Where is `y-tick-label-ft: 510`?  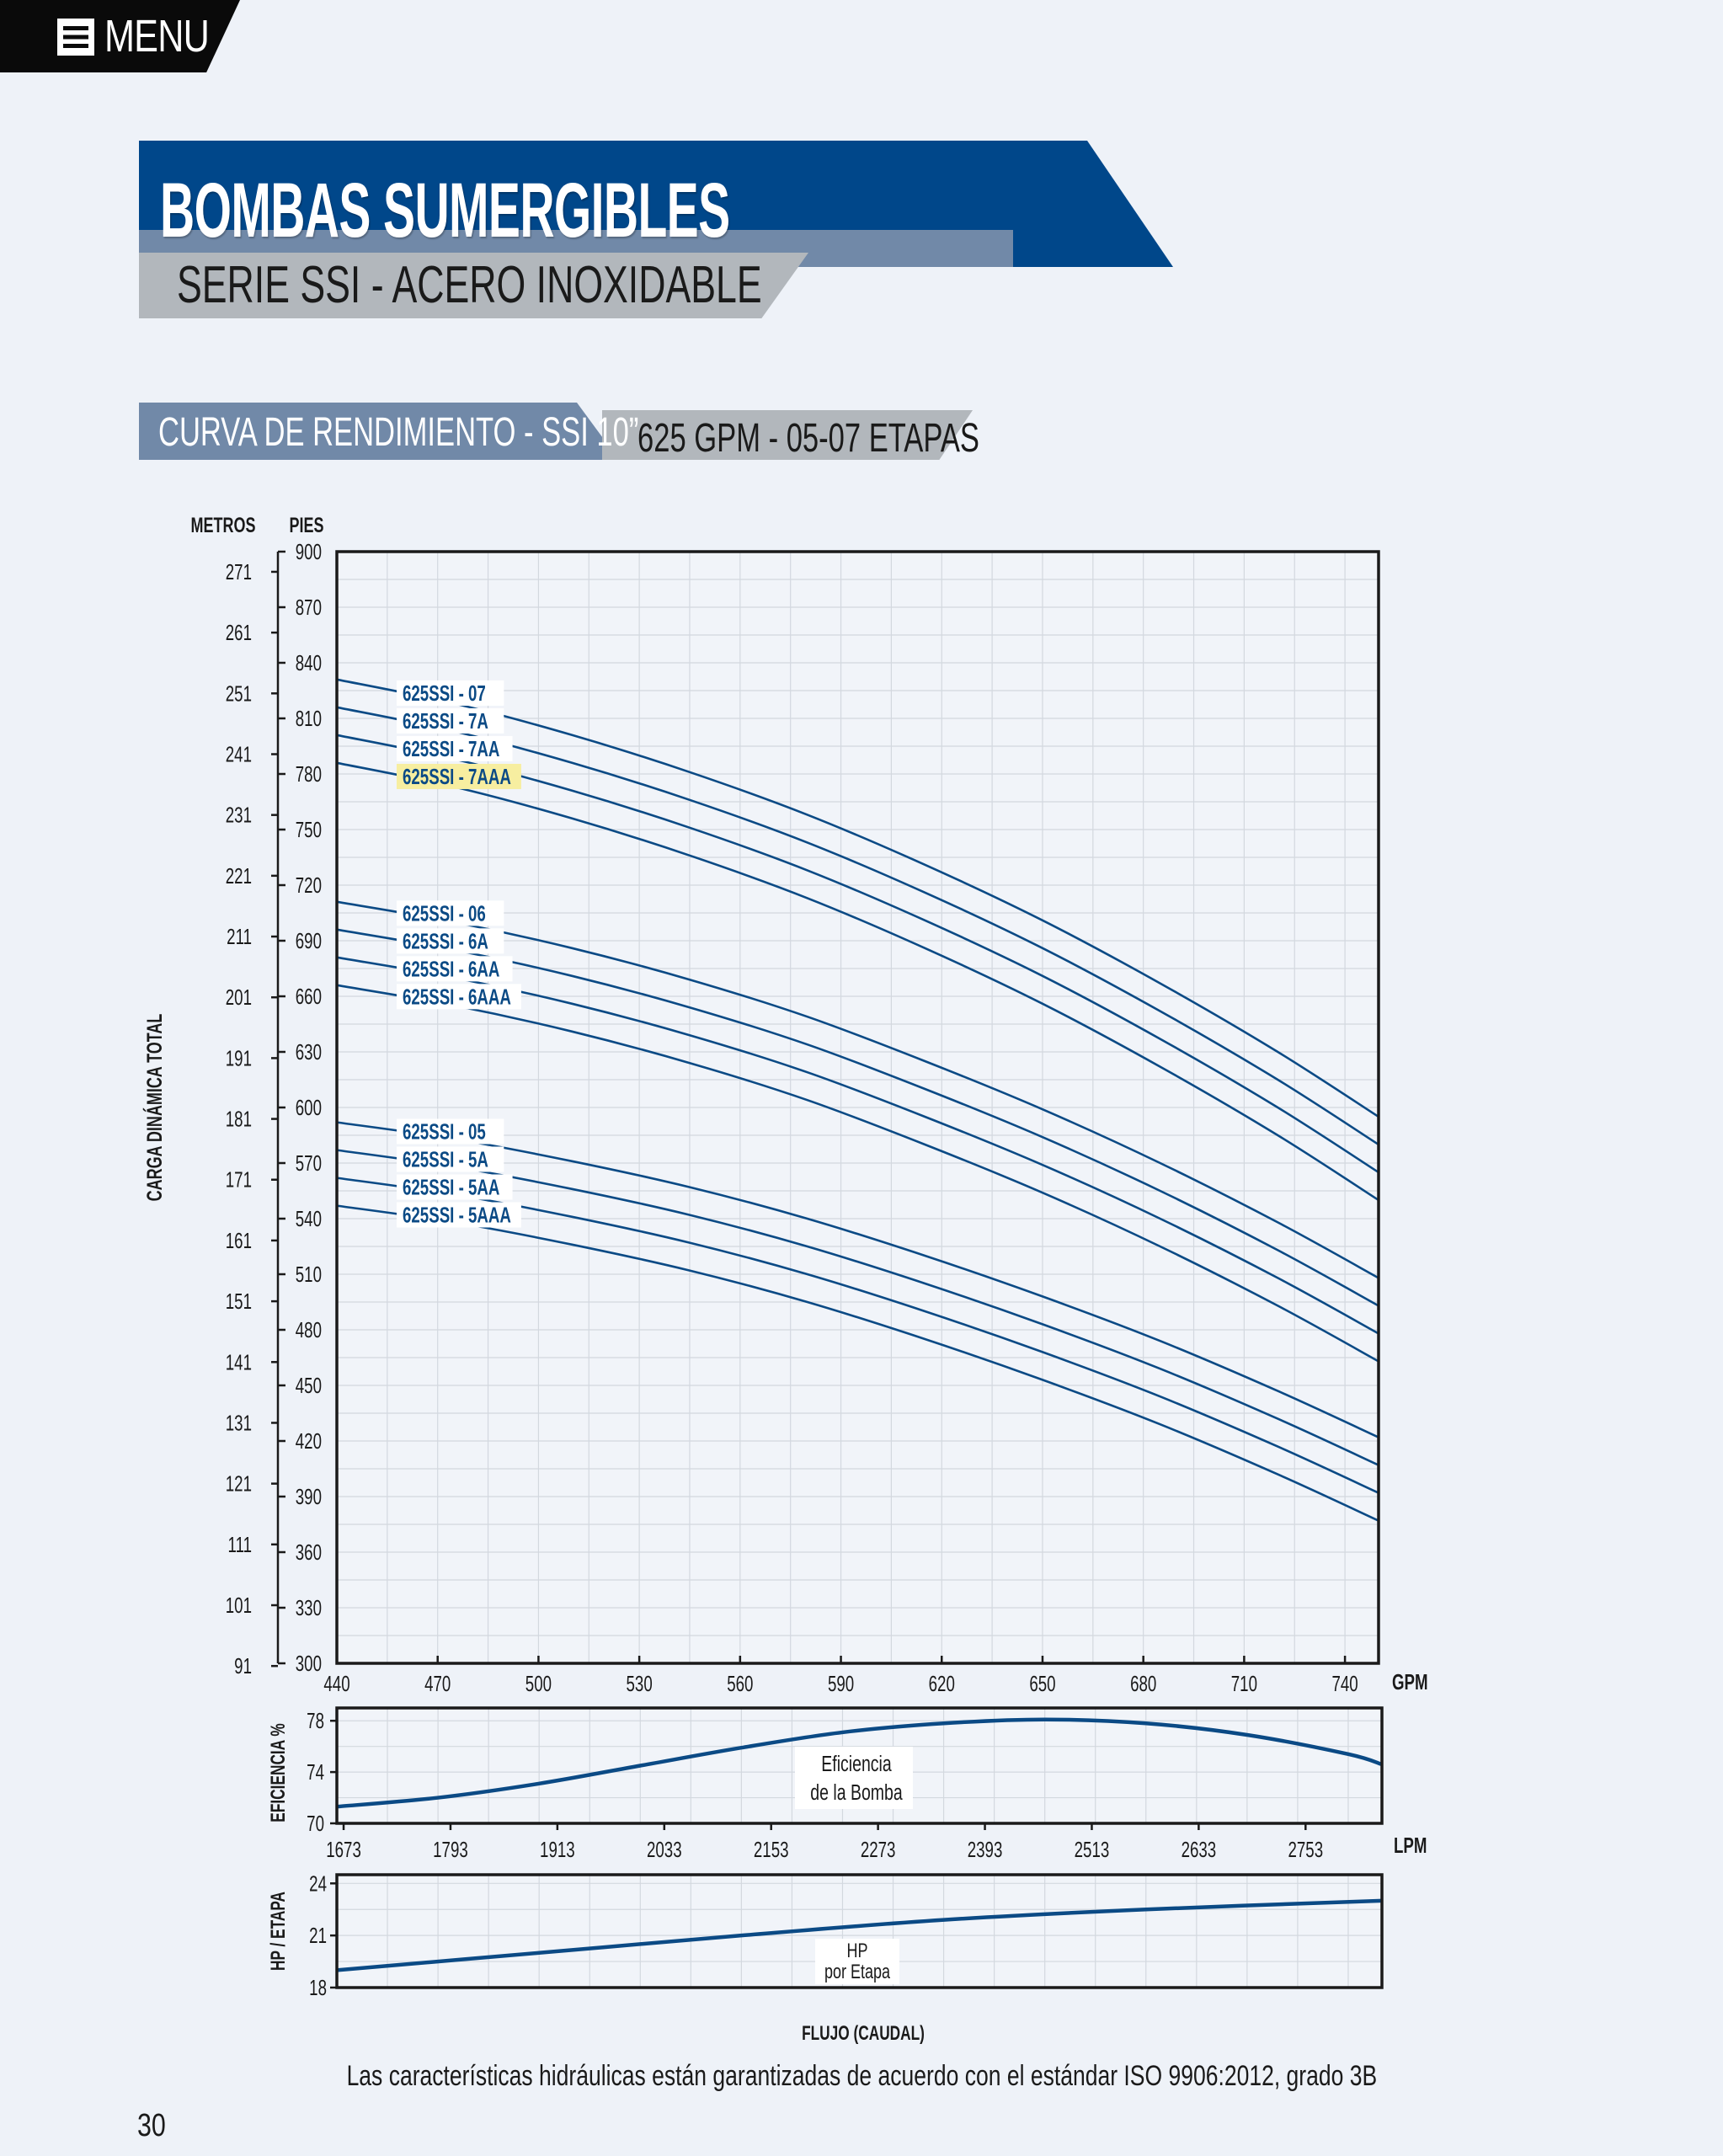
y-tick-label-ft: 510 is located at coordinates (309, 1274).